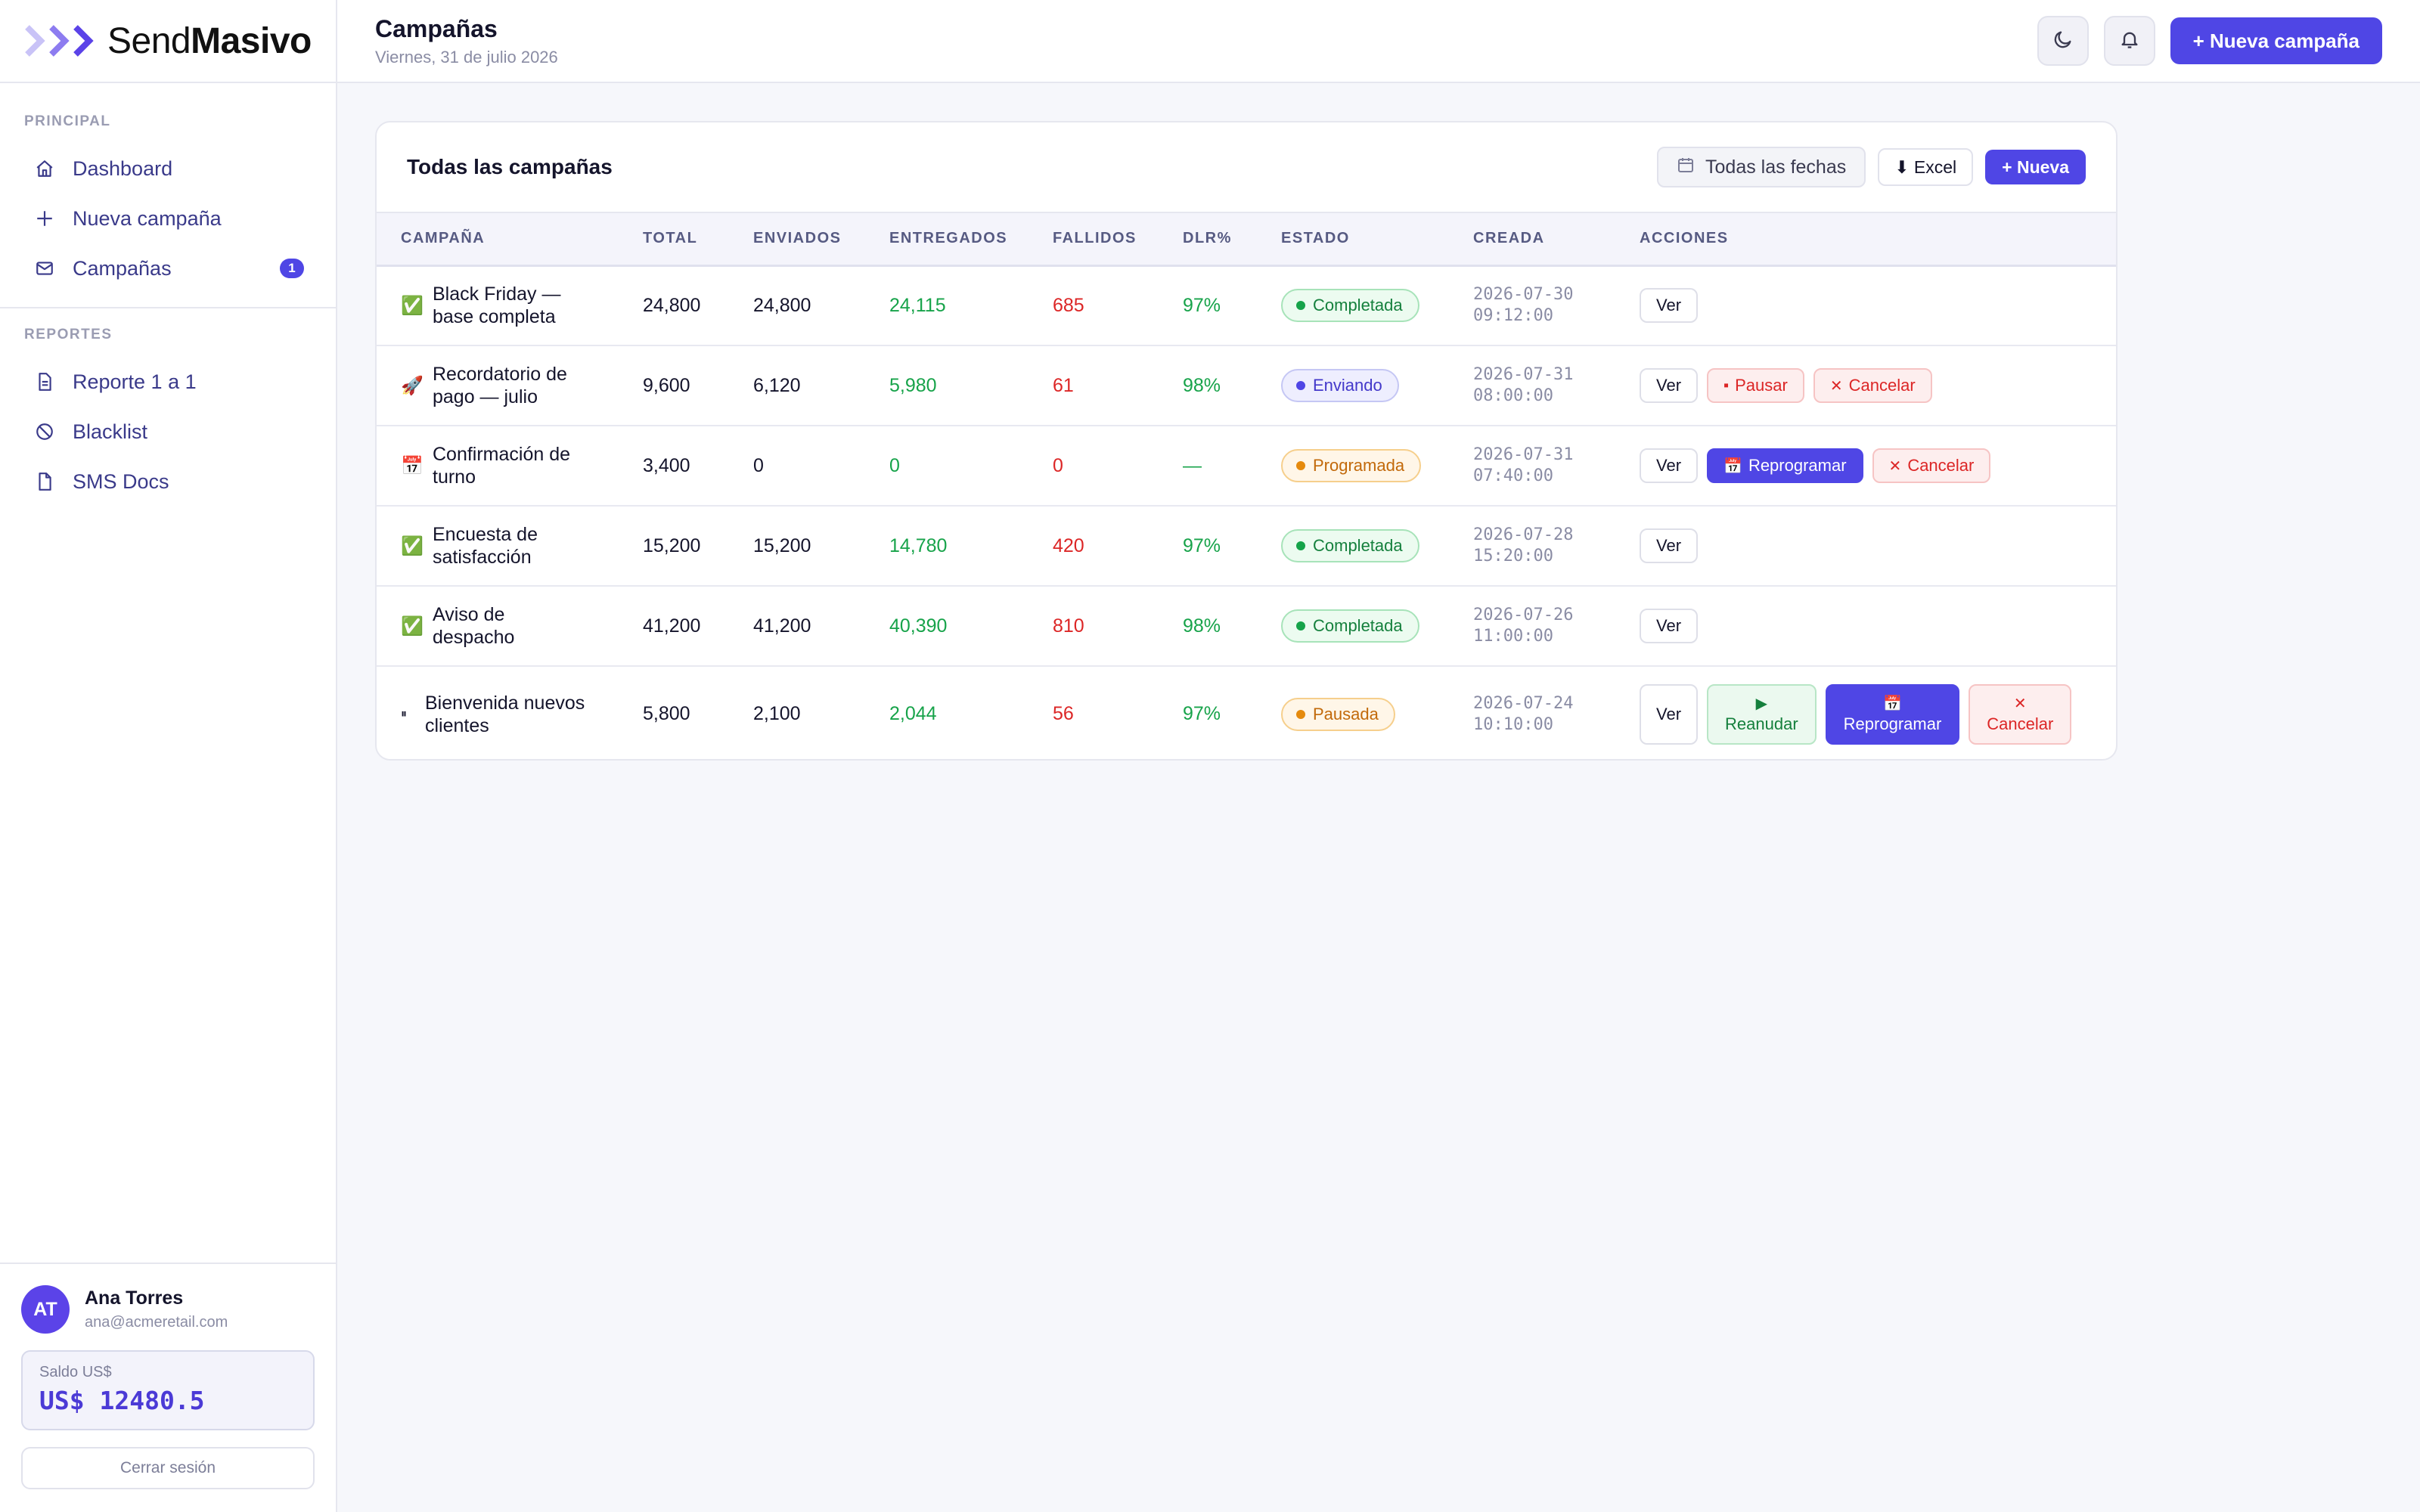  I want to click on status-badge: Programada, so click(1351, 465).